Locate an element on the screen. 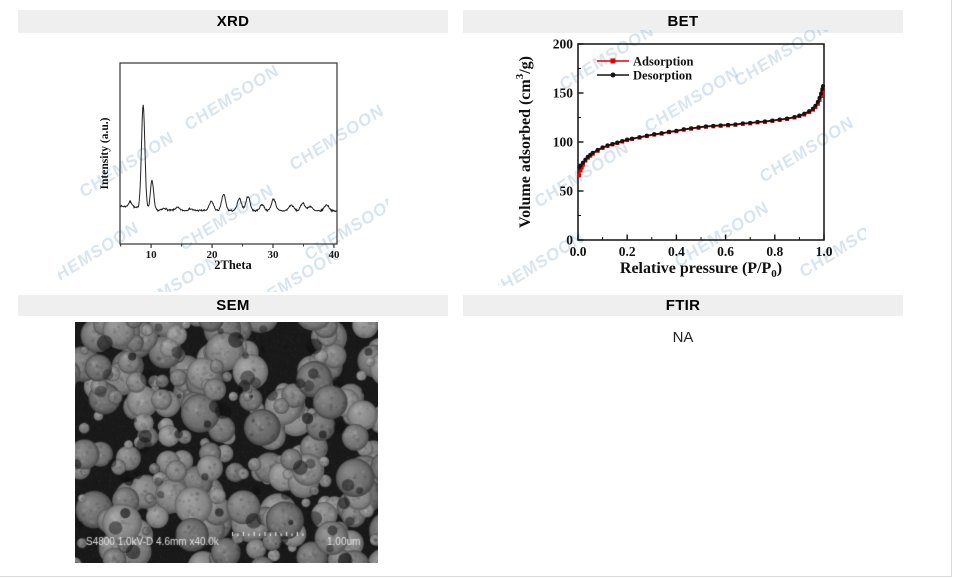  svg-text: Desorption is located at coordinates (662, 76).